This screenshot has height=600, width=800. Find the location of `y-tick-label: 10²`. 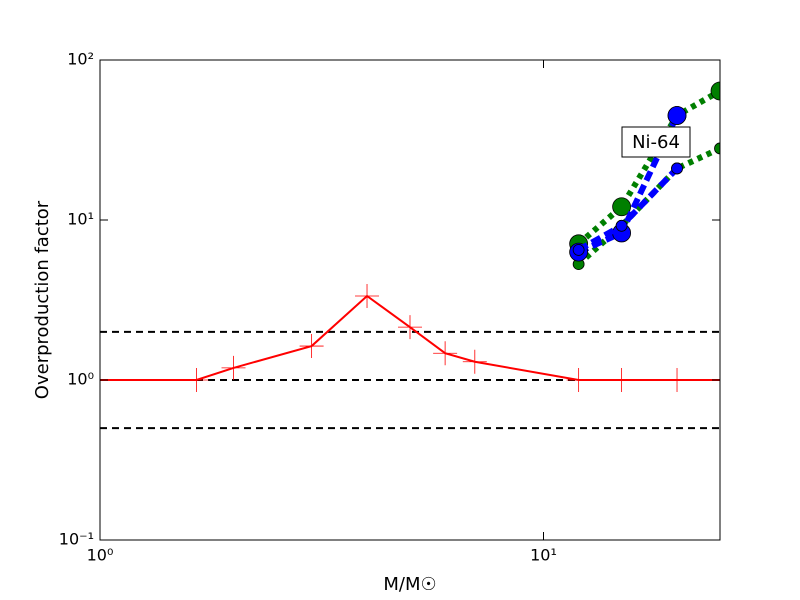

y-tick-label: 10² is located at coordinates (80, 59).